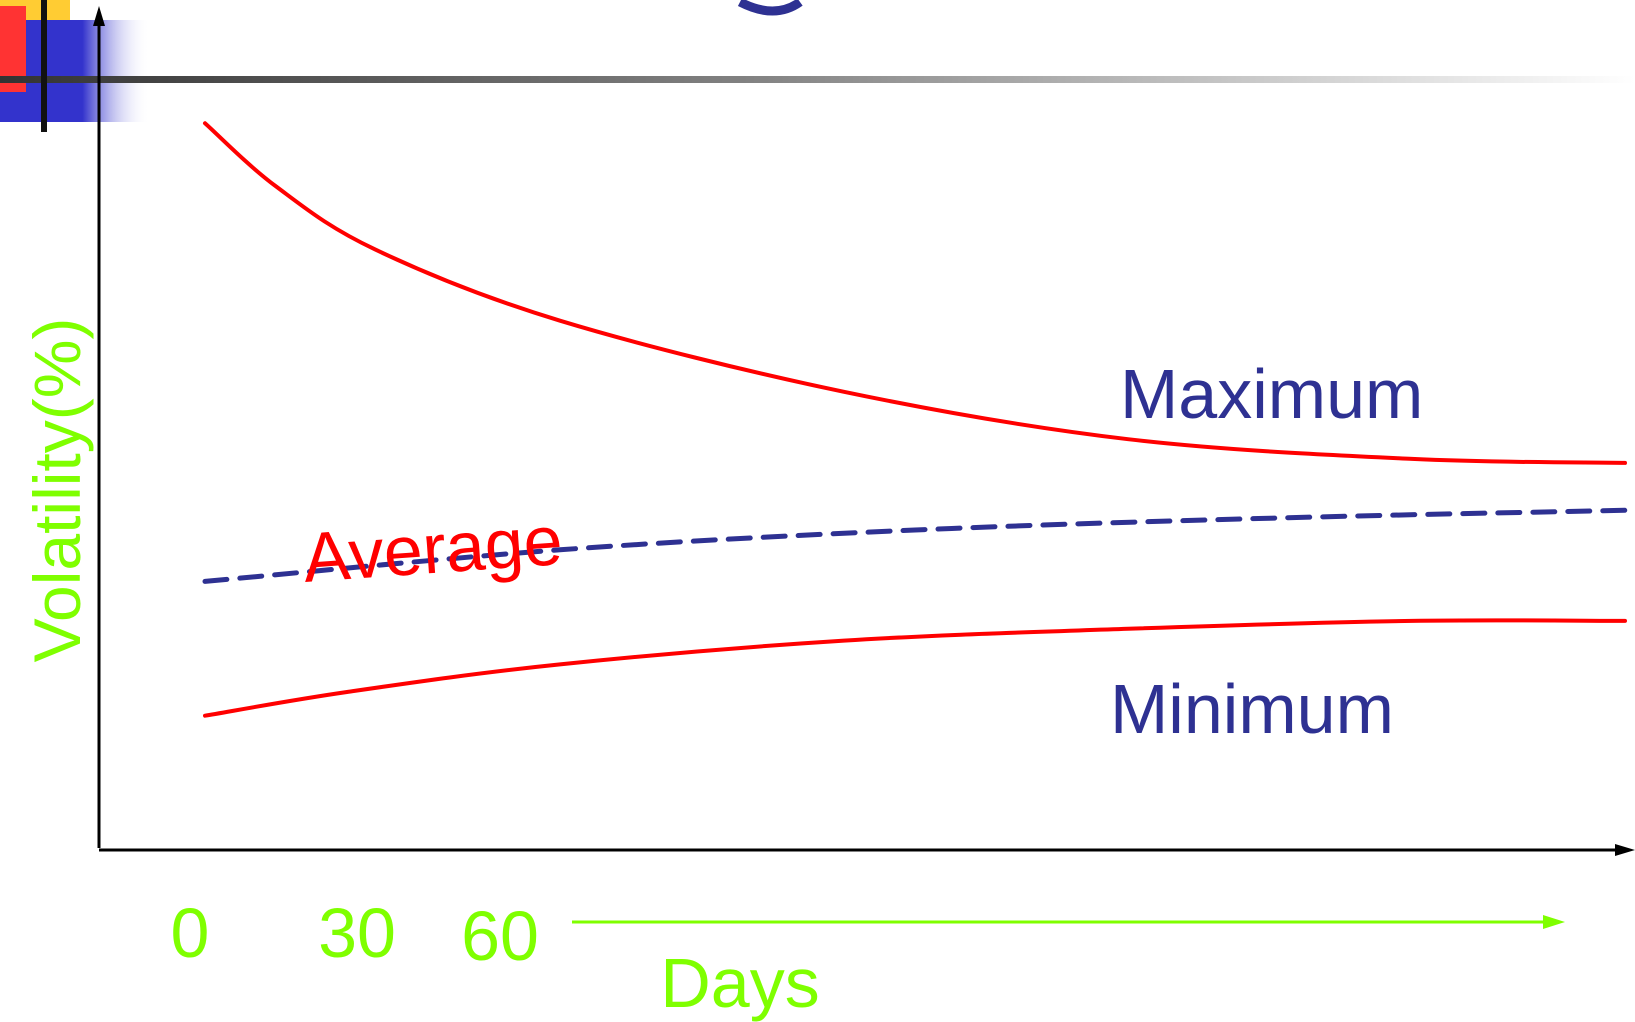 This screenshot has height=1022, width=1635. What do you see at coordinates (433, 549) in the screenshot?
I see `series-label-average: Average` at bounding box center [433, 549].